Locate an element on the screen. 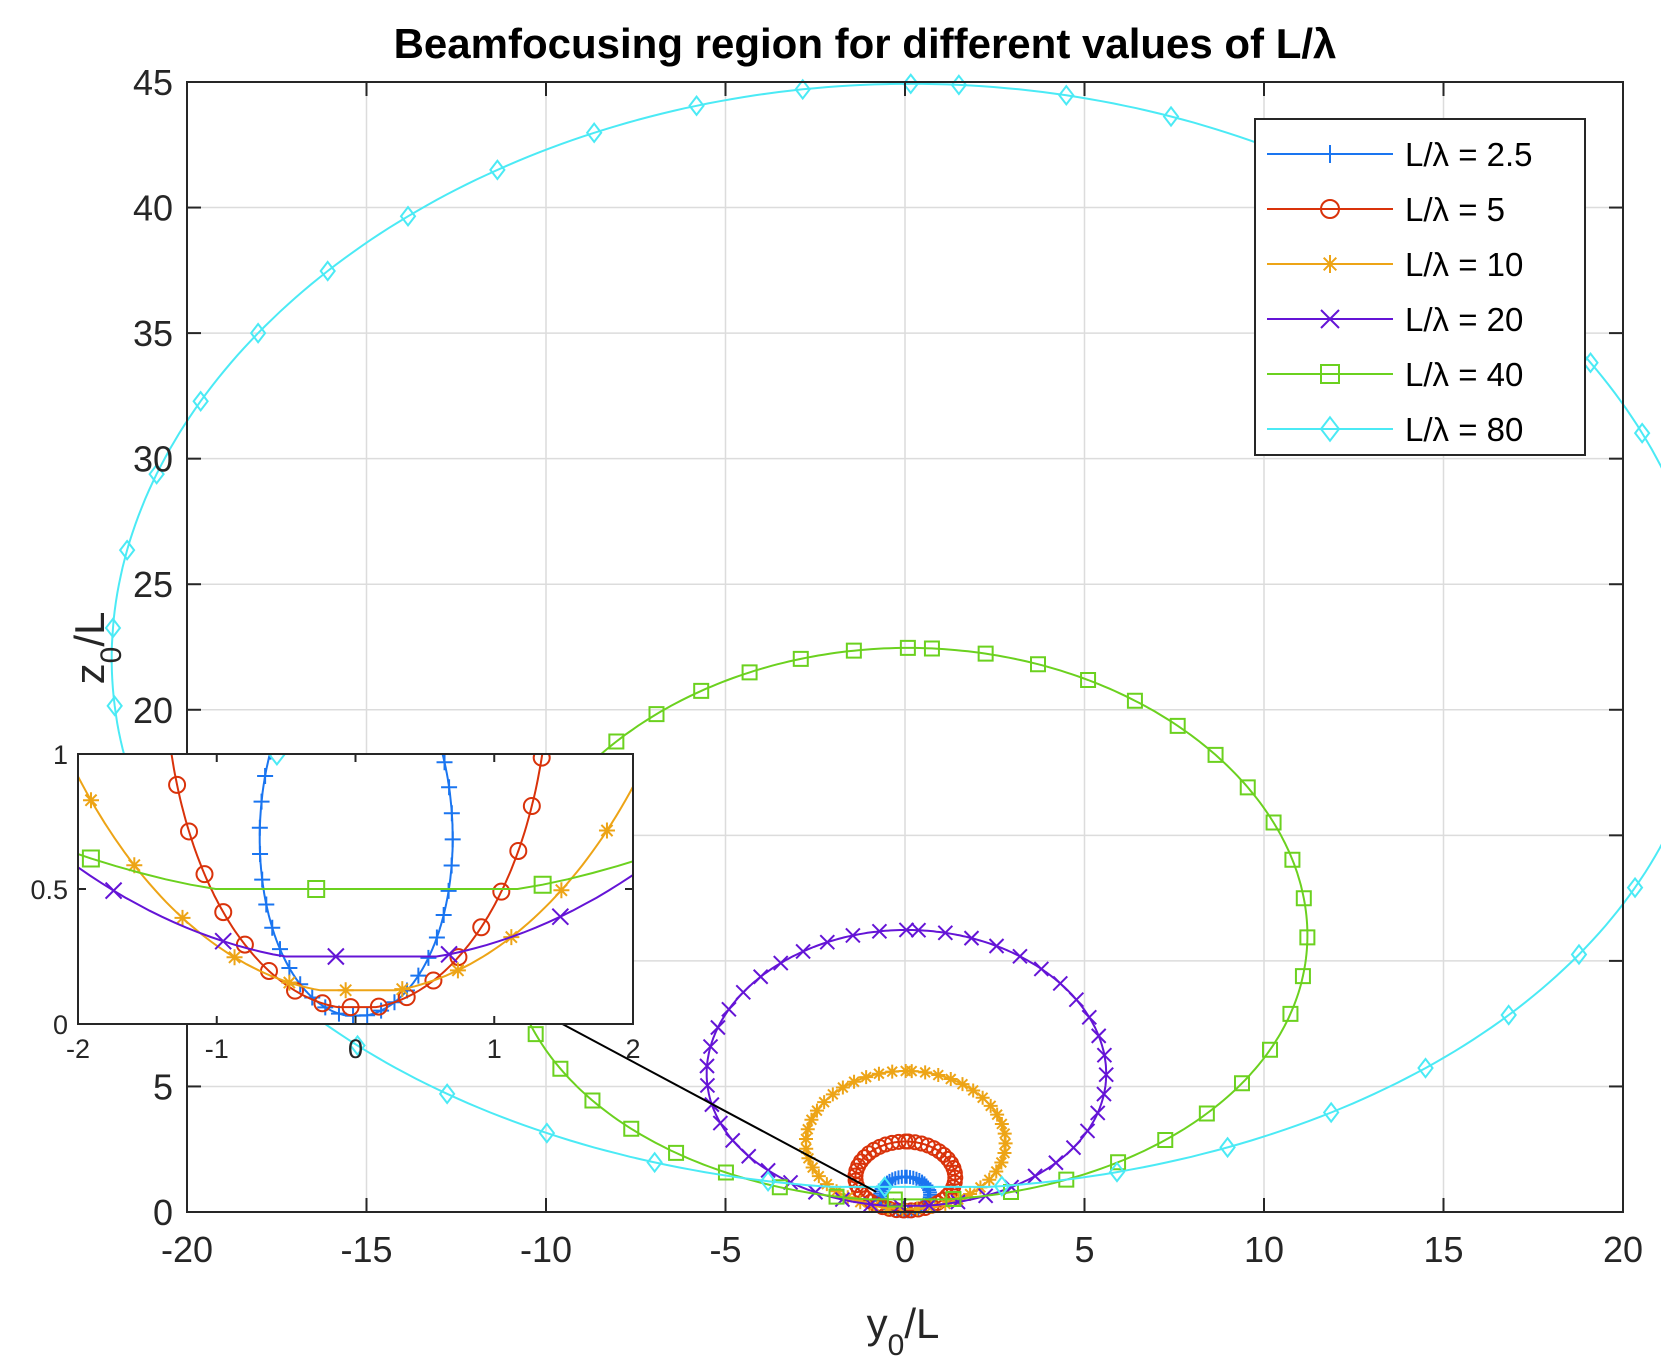  inset-x-tick-label: 1 is located at coordinates (494, 1049).